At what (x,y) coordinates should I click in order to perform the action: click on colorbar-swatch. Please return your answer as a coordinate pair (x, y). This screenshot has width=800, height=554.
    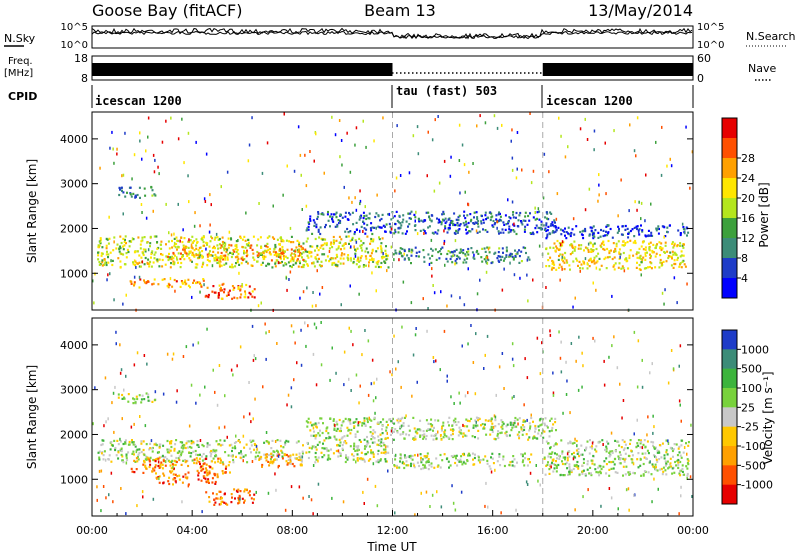
    Looking at the image, I should click on (729, 128).